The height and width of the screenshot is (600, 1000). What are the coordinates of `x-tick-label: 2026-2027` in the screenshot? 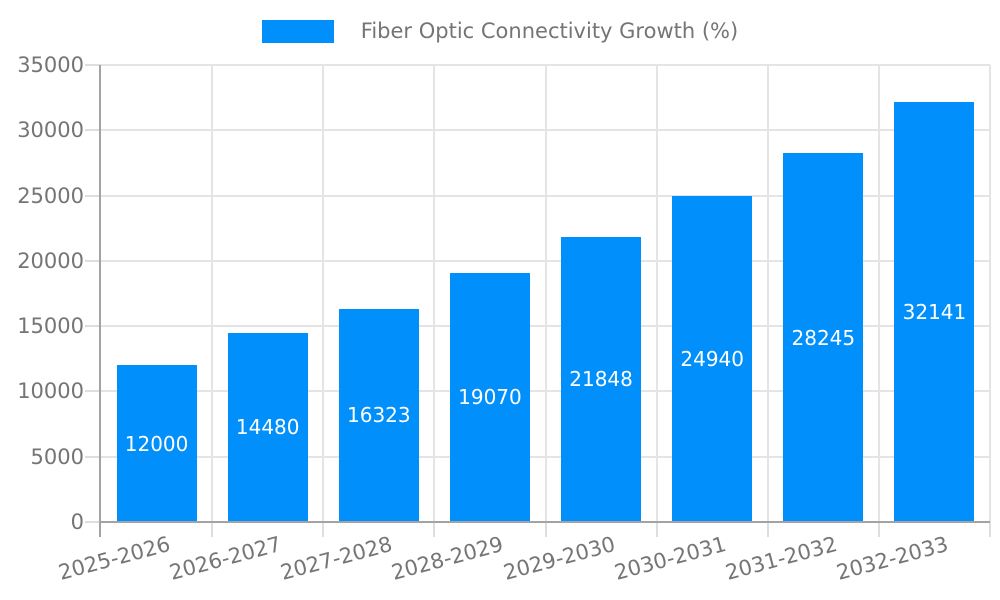 It's located at (225, 558).